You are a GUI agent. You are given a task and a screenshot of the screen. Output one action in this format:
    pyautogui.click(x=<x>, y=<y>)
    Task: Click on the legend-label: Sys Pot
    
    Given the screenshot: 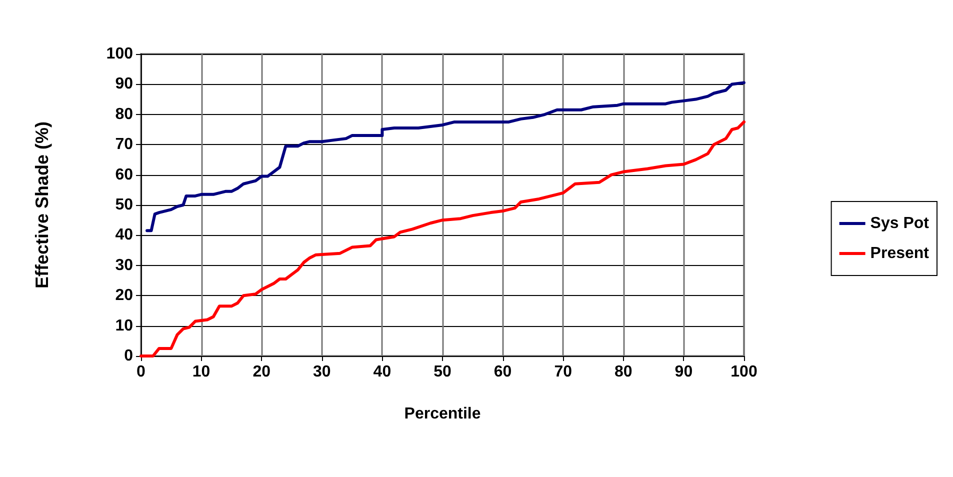 What is the action you would take?
    pyautogui.click(x=900, y=223)
    